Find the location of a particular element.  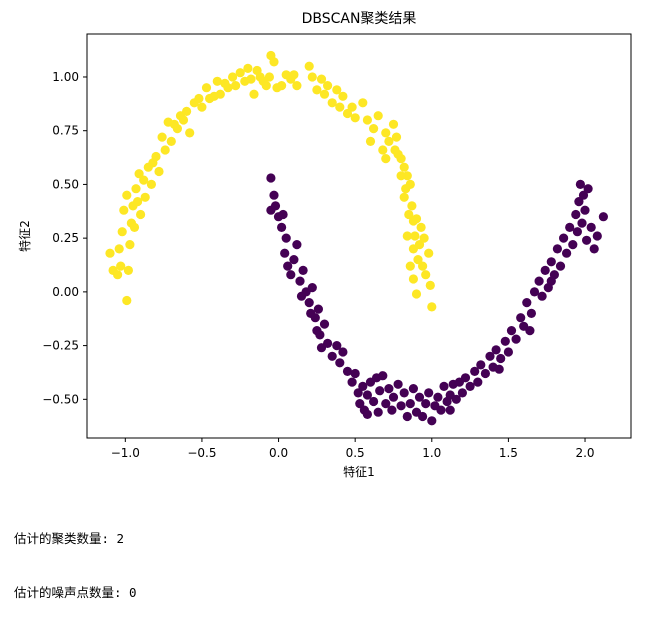

x-tick-label: 1.0 is located at coordinates (431, 453).